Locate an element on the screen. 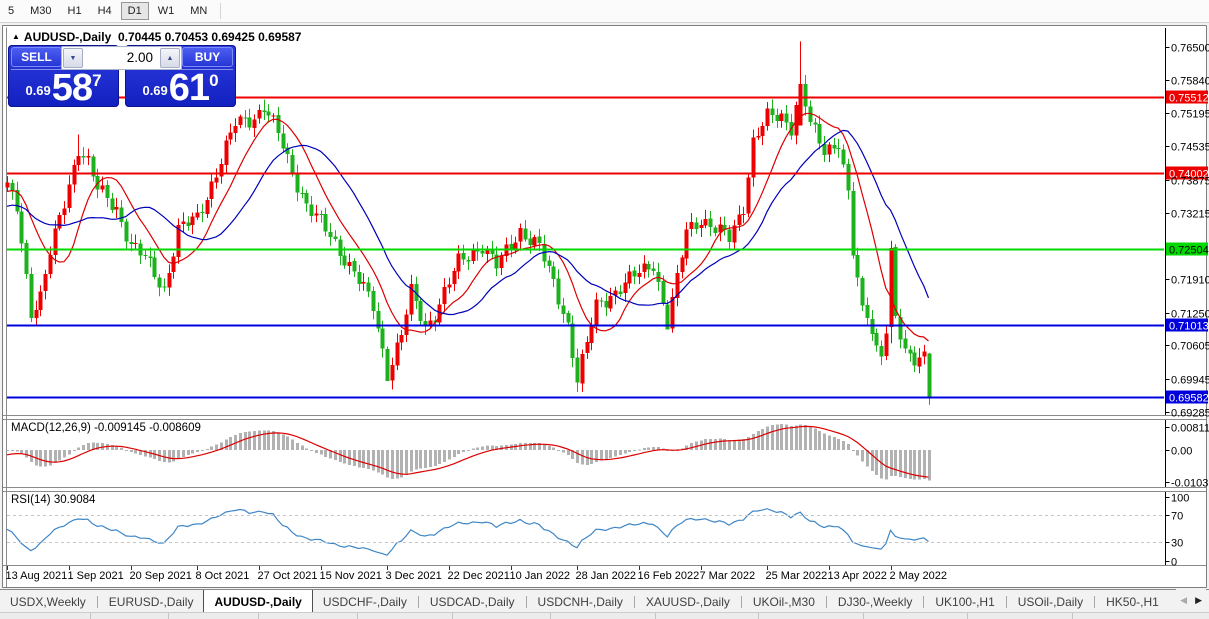 This screenshot has width=1209, height=619. rsi-axis-label: 100 is located at coordinates (1180, 499).